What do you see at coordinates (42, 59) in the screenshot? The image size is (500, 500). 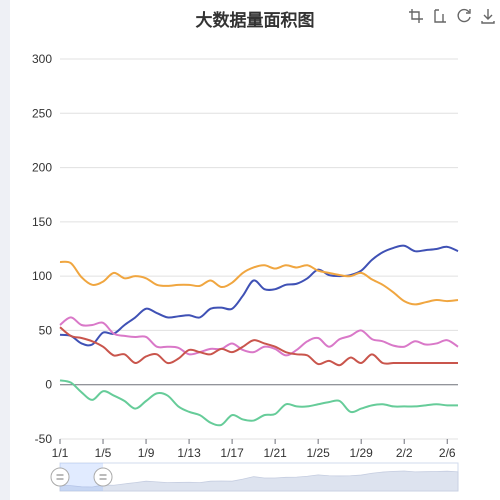 I see `y-tick-label: 300` at bounding box center [42, 59].